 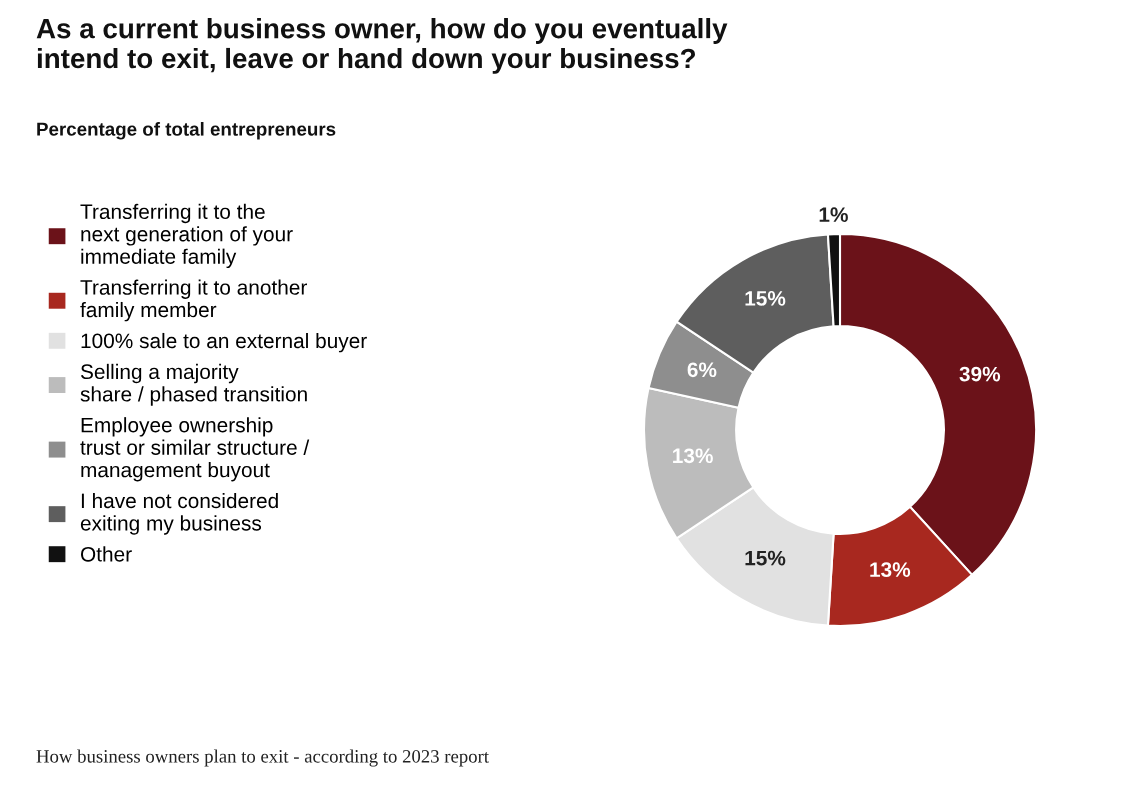 What do you see at coordinates (106, 554) in the screenshot?
I see `legend-label: Other` at bounding box center [106, 554].